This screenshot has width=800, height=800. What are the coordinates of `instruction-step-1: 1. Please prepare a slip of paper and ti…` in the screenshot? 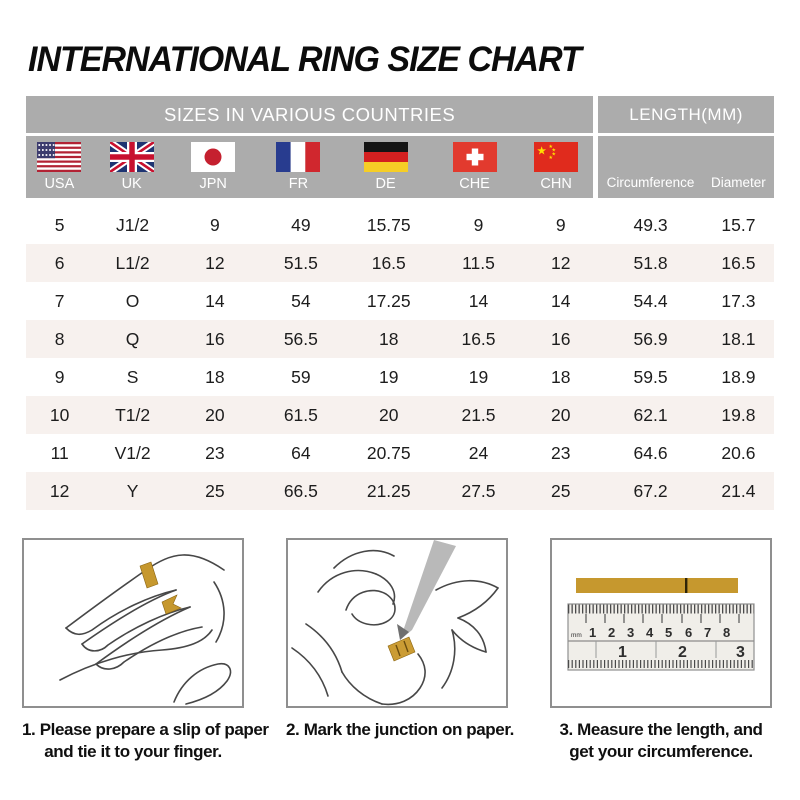 It's located at (145, 650).